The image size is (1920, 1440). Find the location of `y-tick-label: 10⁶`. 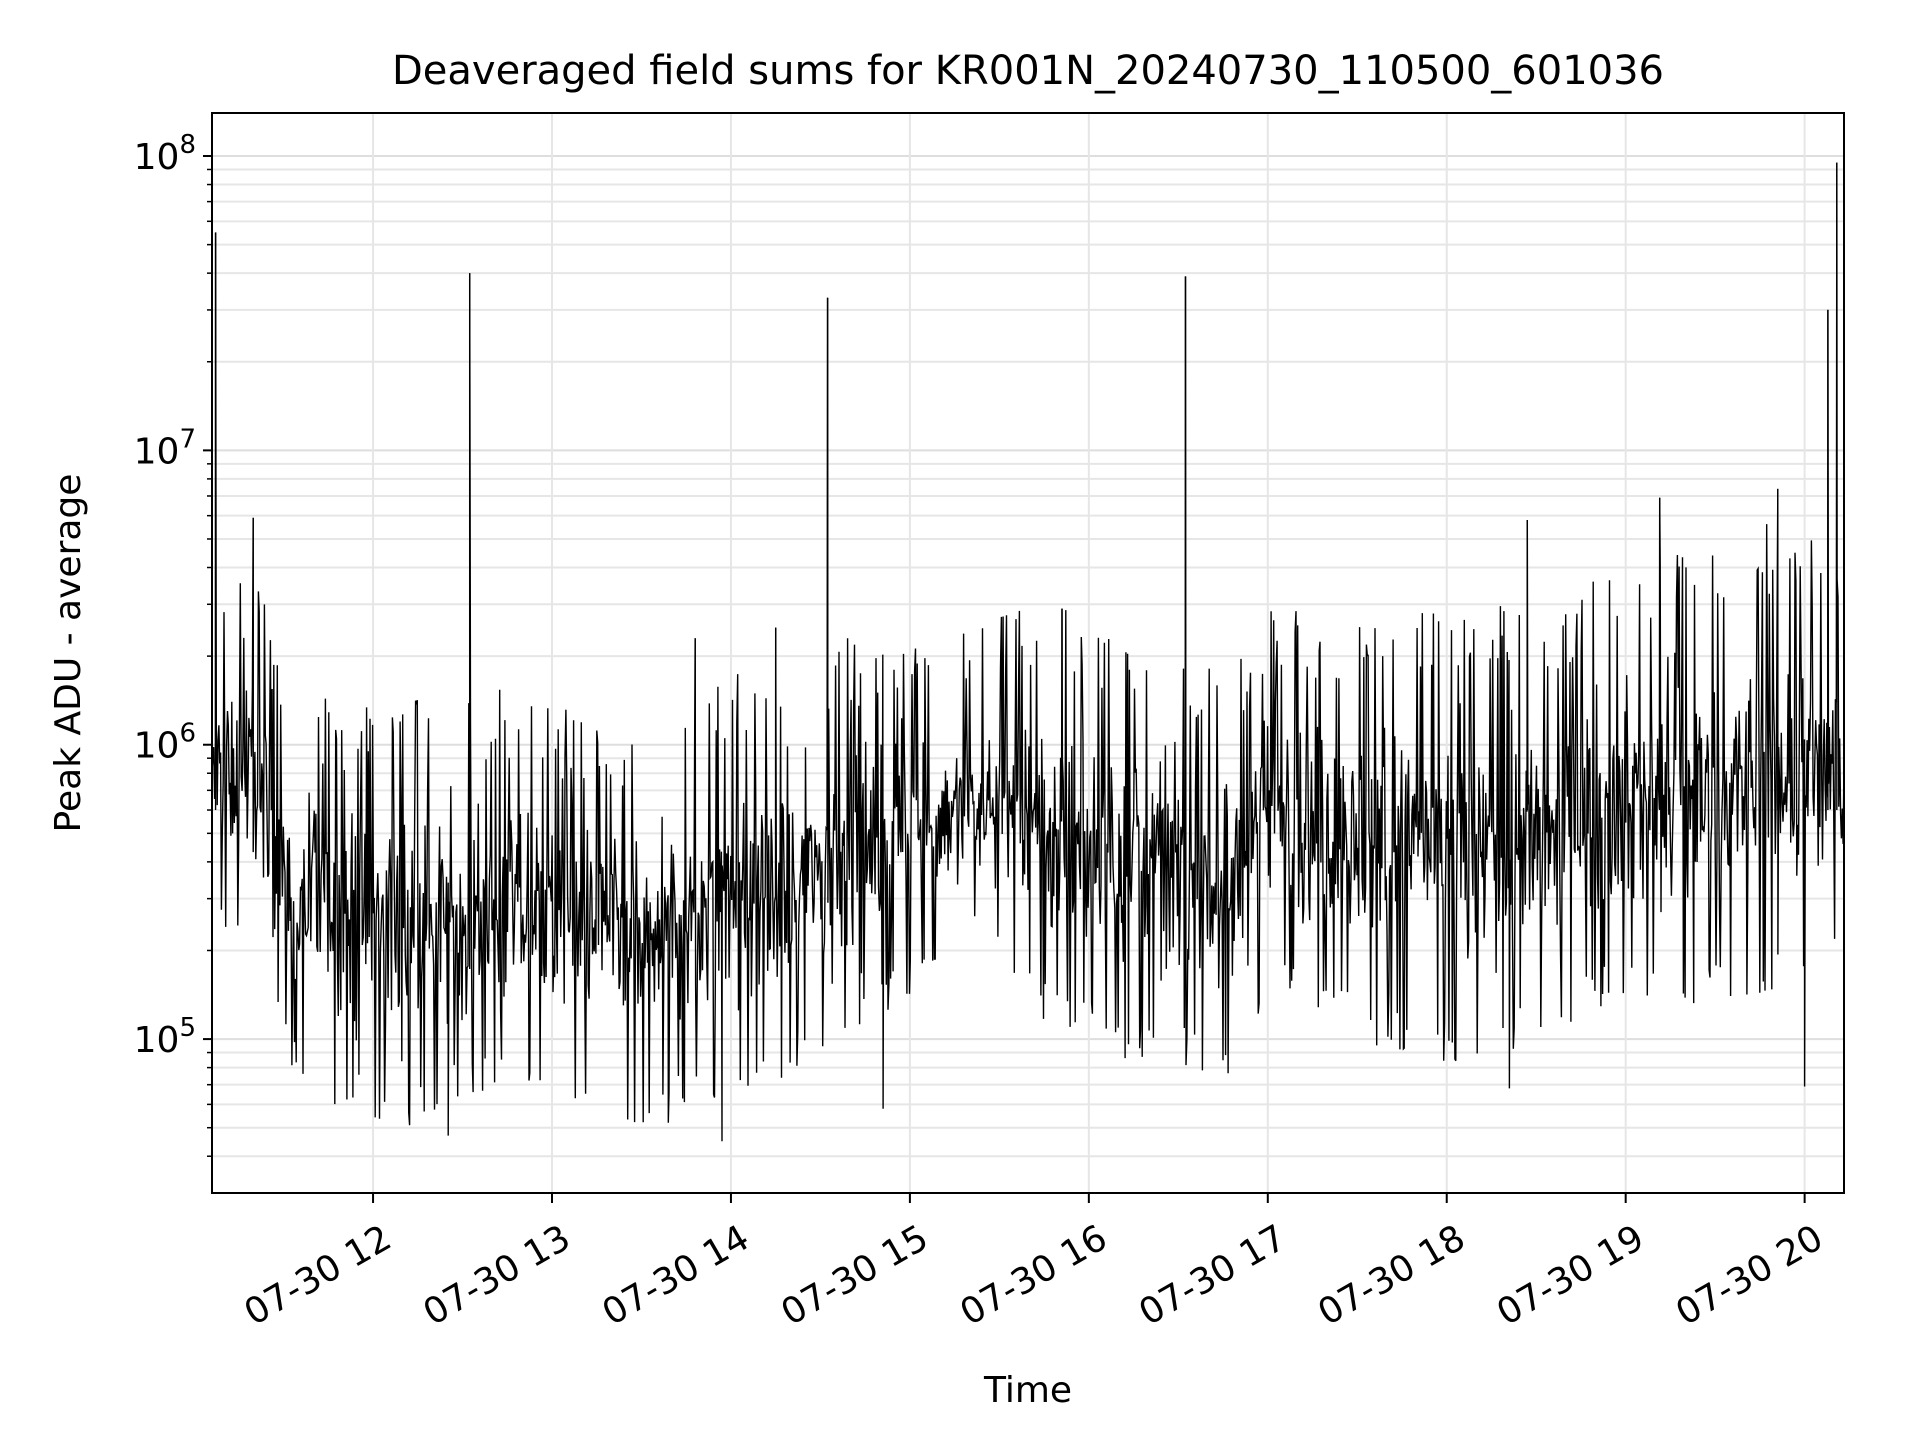

y-tick-label: 10⁶ is located at coordinates (165, 743).